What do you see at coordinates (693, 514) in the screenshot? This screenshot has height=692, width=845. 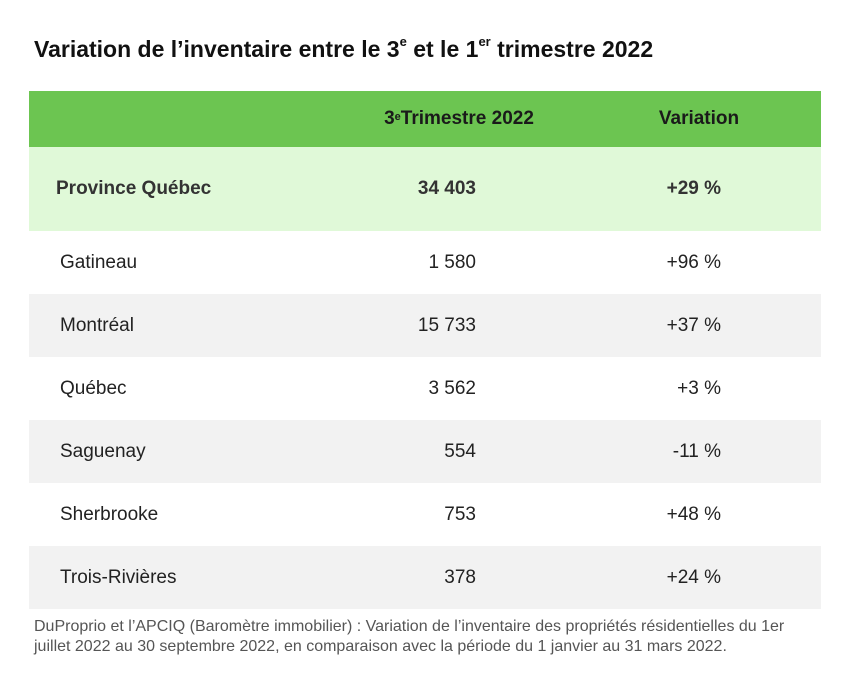 I see `row-variation: +48 %` at bounding box center [693, 514].